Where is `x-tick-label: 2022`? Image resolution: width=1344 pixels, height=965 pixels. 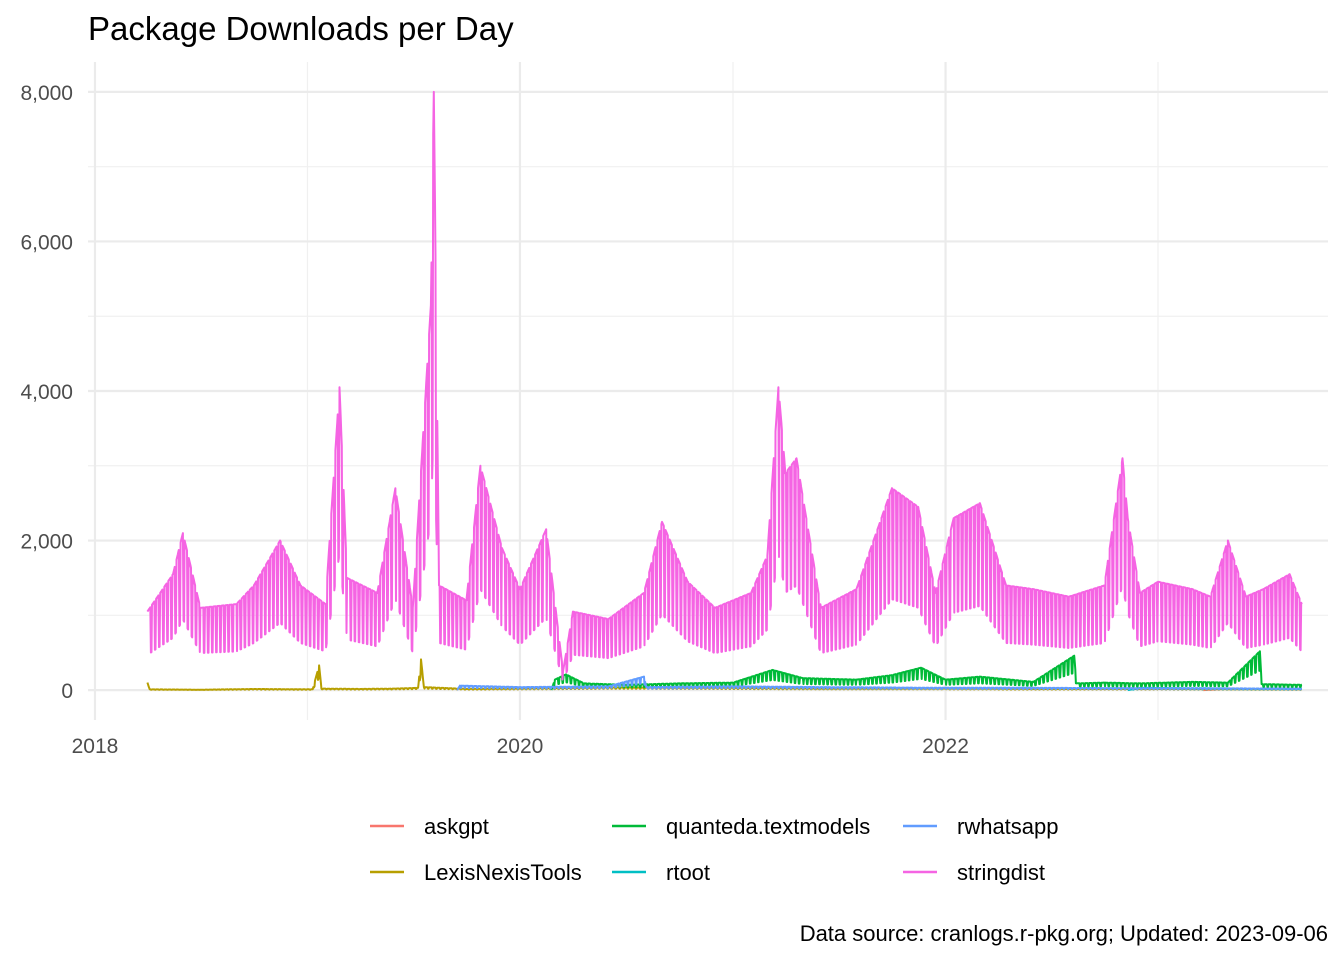 x-tick-label: 2022 is located at coordinates (945, 746).